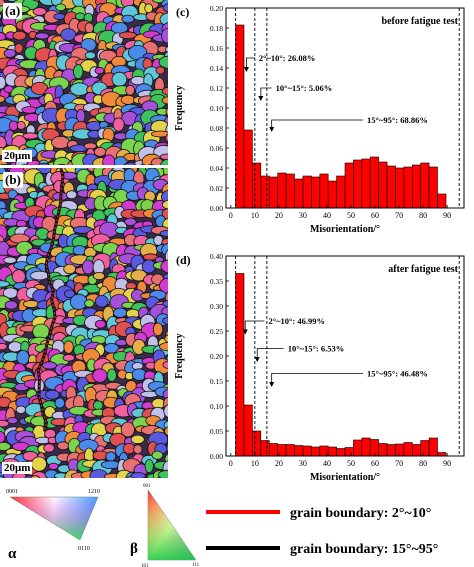 The width and height of the screenshot is (474, 567). Describe the element at coordinates (303, 463) in the screenshot. I see `x-tick-label: 30` at that location.